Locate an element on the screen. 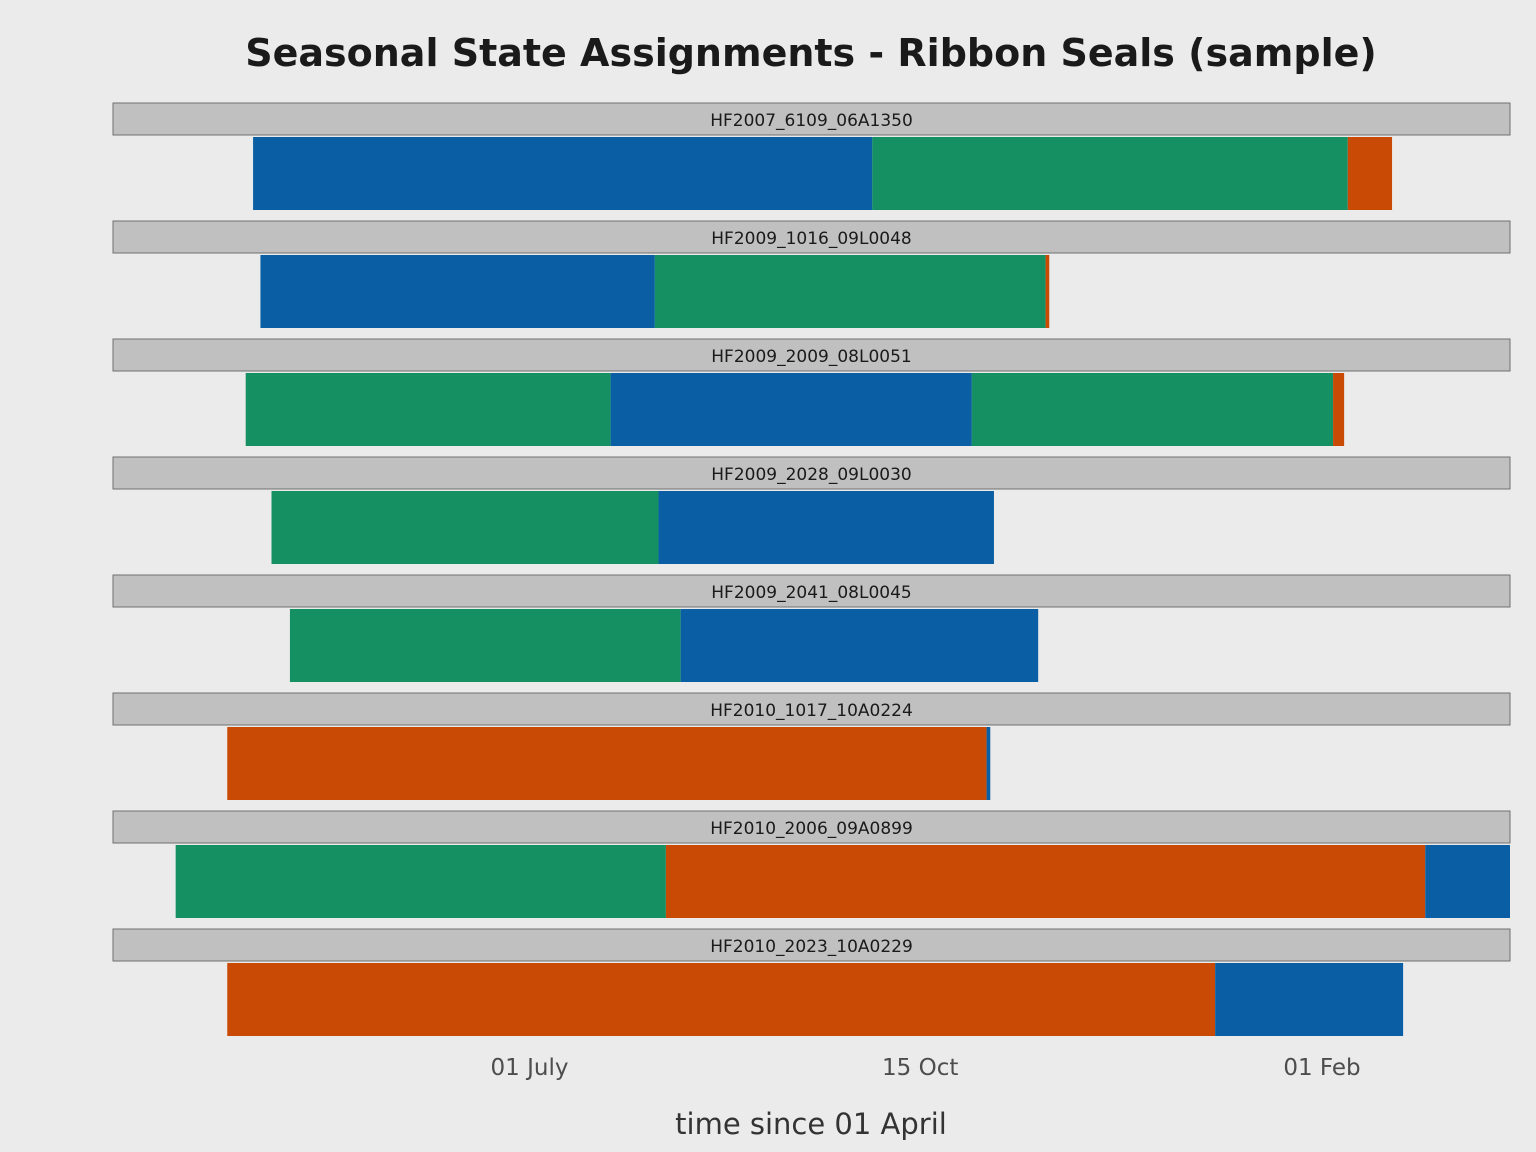 The image size is (1536, 1152). facet-strip-label: HF2009_2028_09L0030 is located at coordinates (811, 475).